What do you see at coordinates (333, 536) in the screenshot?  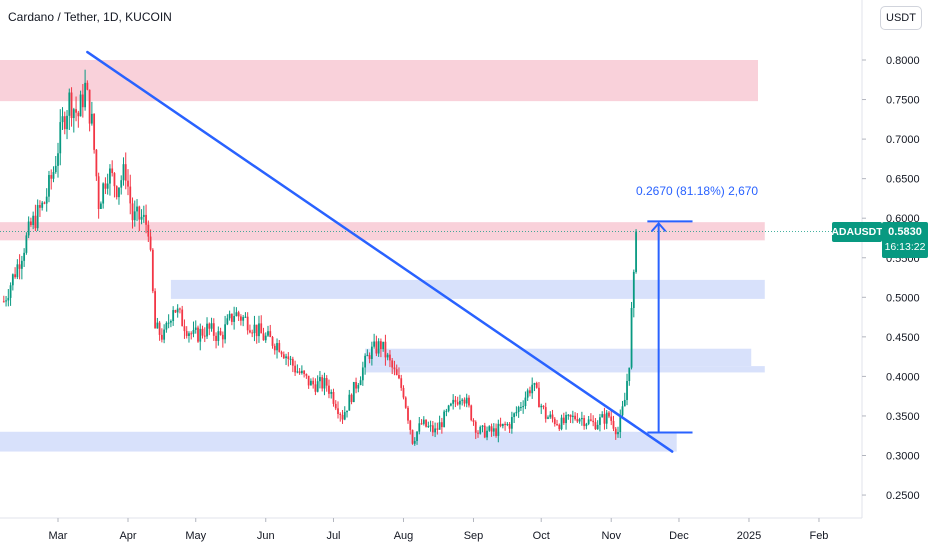 I see `x-tick-label: Jul` at bounding box center [333, 536].